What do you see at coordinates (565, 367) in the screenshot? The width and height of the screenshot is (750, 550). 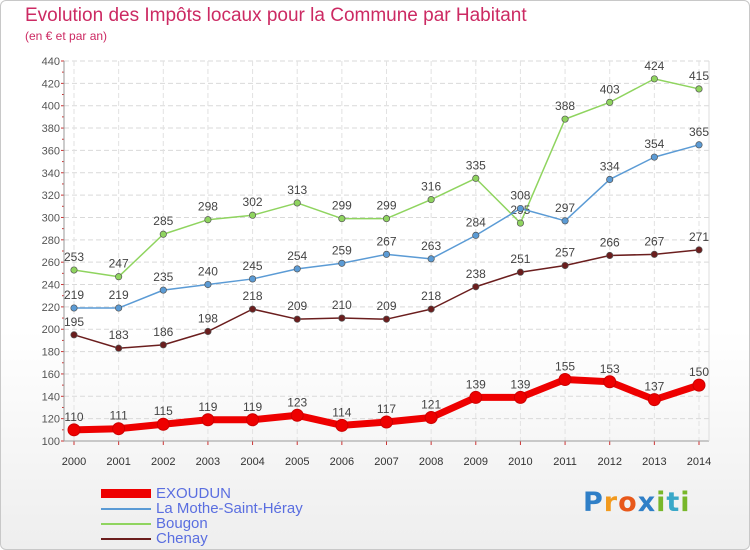 I see `data-label: 155` at bounding box center [565, 367].